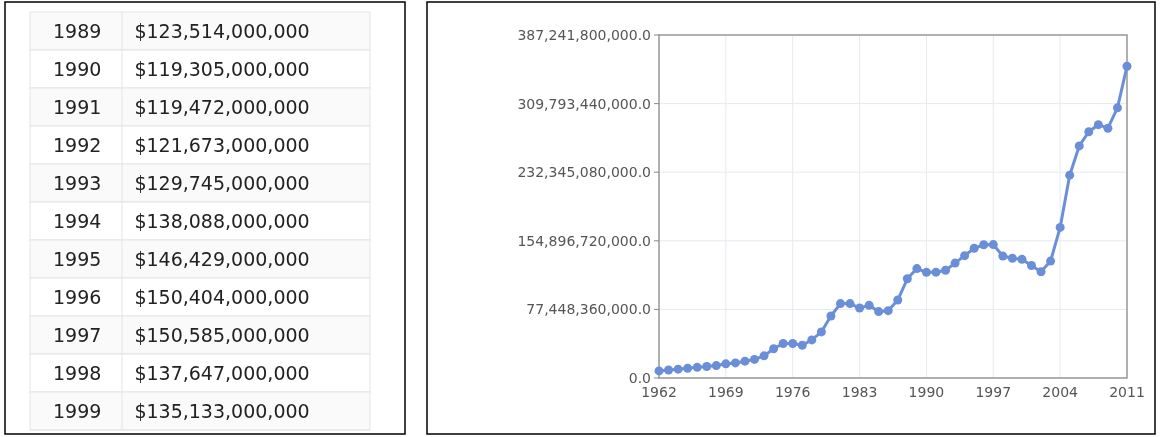 The width and height of the screenshot is (1161, 437). I want to click on y-tick-label: 0.0, so click(639, 378).